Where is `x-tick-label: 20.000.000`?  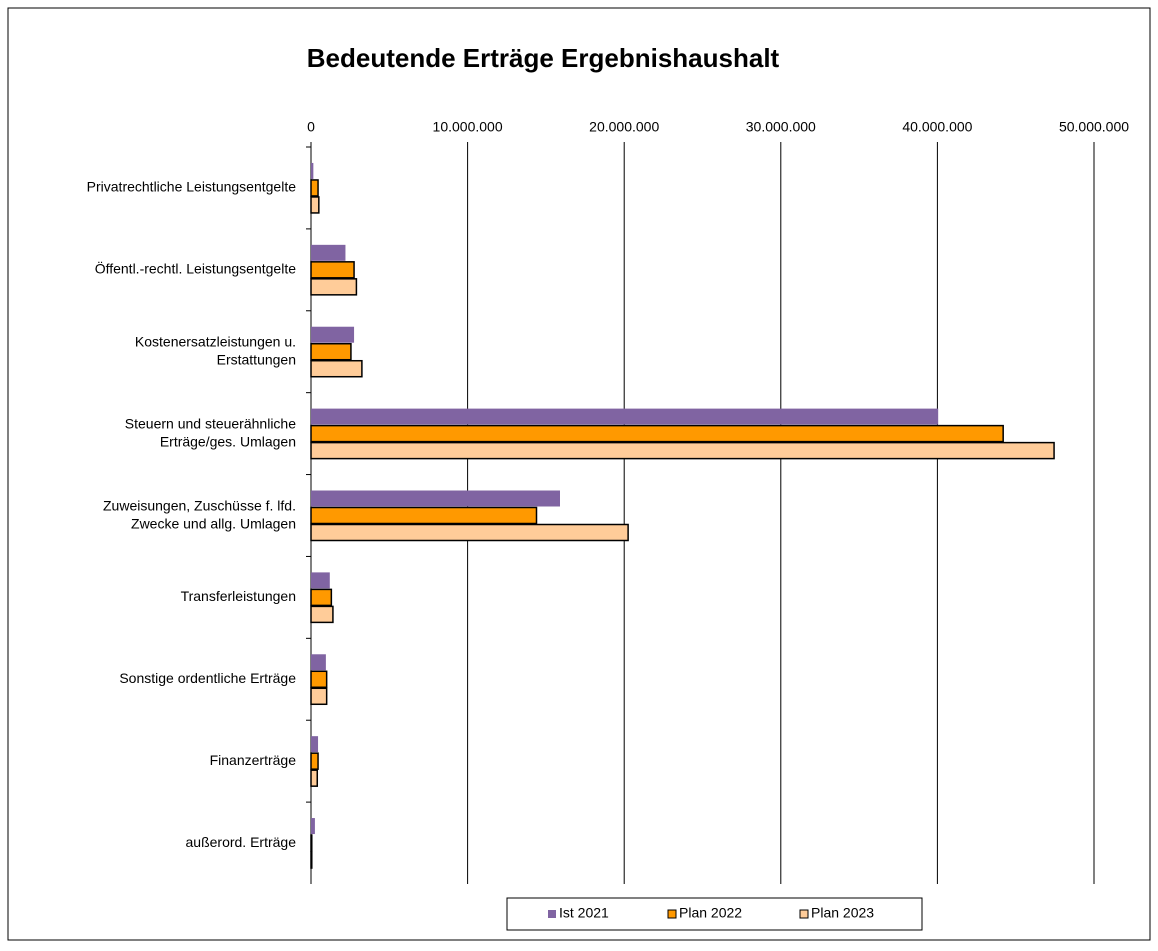
x-tick-label: 20.000.000 is located at coordinates (624, 127).